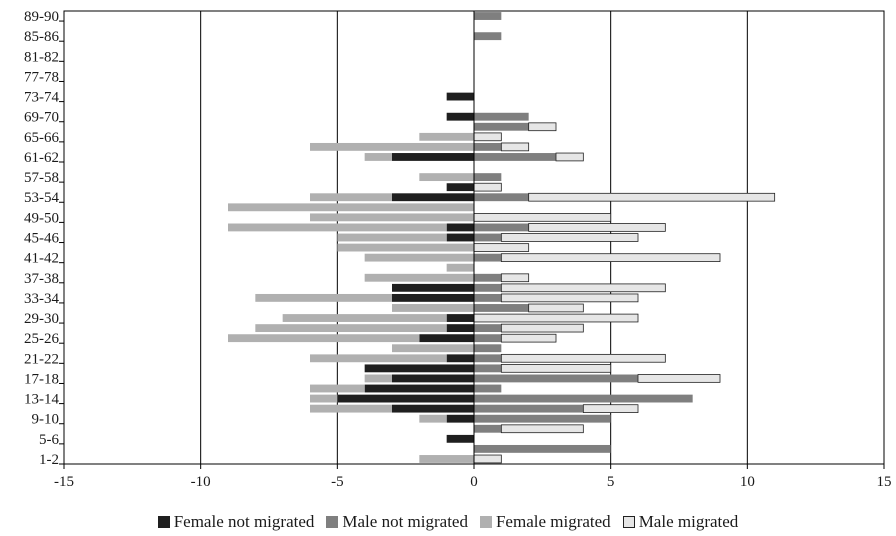 The image size is (896, 536). Describe the element at coordinates (611, 482) in the screenshot. I see `x-tick-label: 5` at that location.